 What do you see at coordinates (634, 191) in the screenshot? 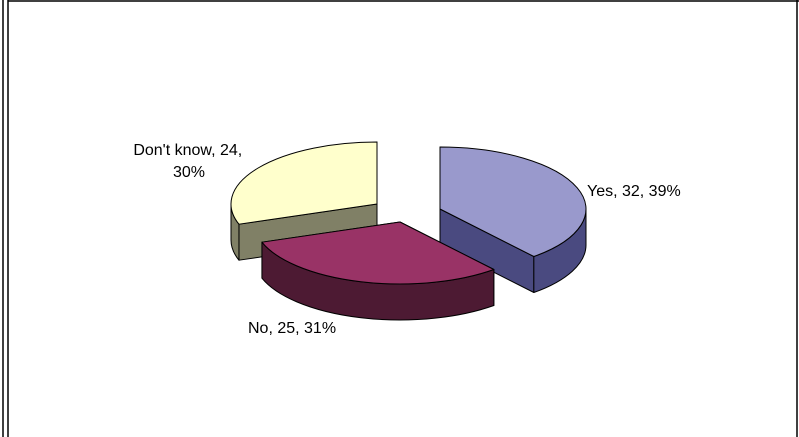
I see `slice-label-yes: Yes, 32, 39%` at bounding box center [634, 191].